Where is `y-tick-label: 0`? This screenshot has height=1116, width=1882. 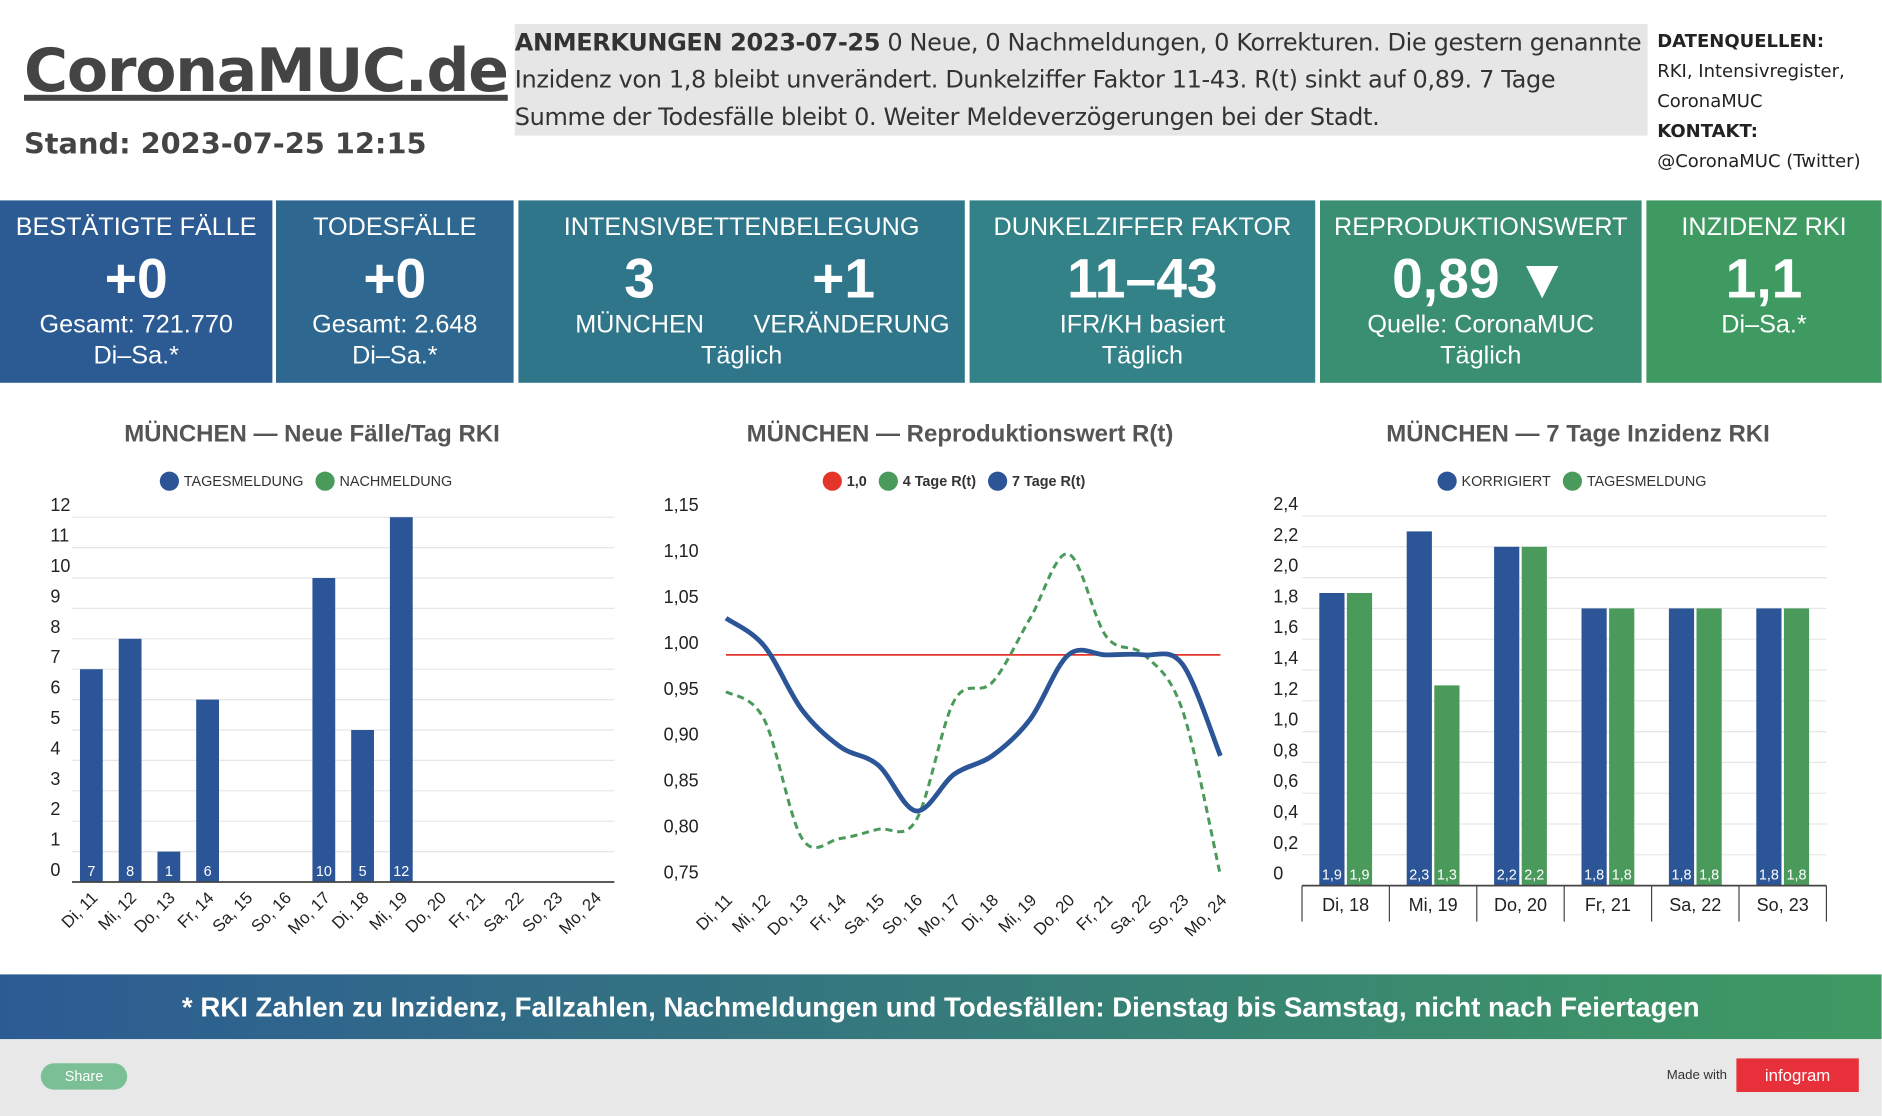
y-tick-label: 0 is located at coordinates (1278, 874).